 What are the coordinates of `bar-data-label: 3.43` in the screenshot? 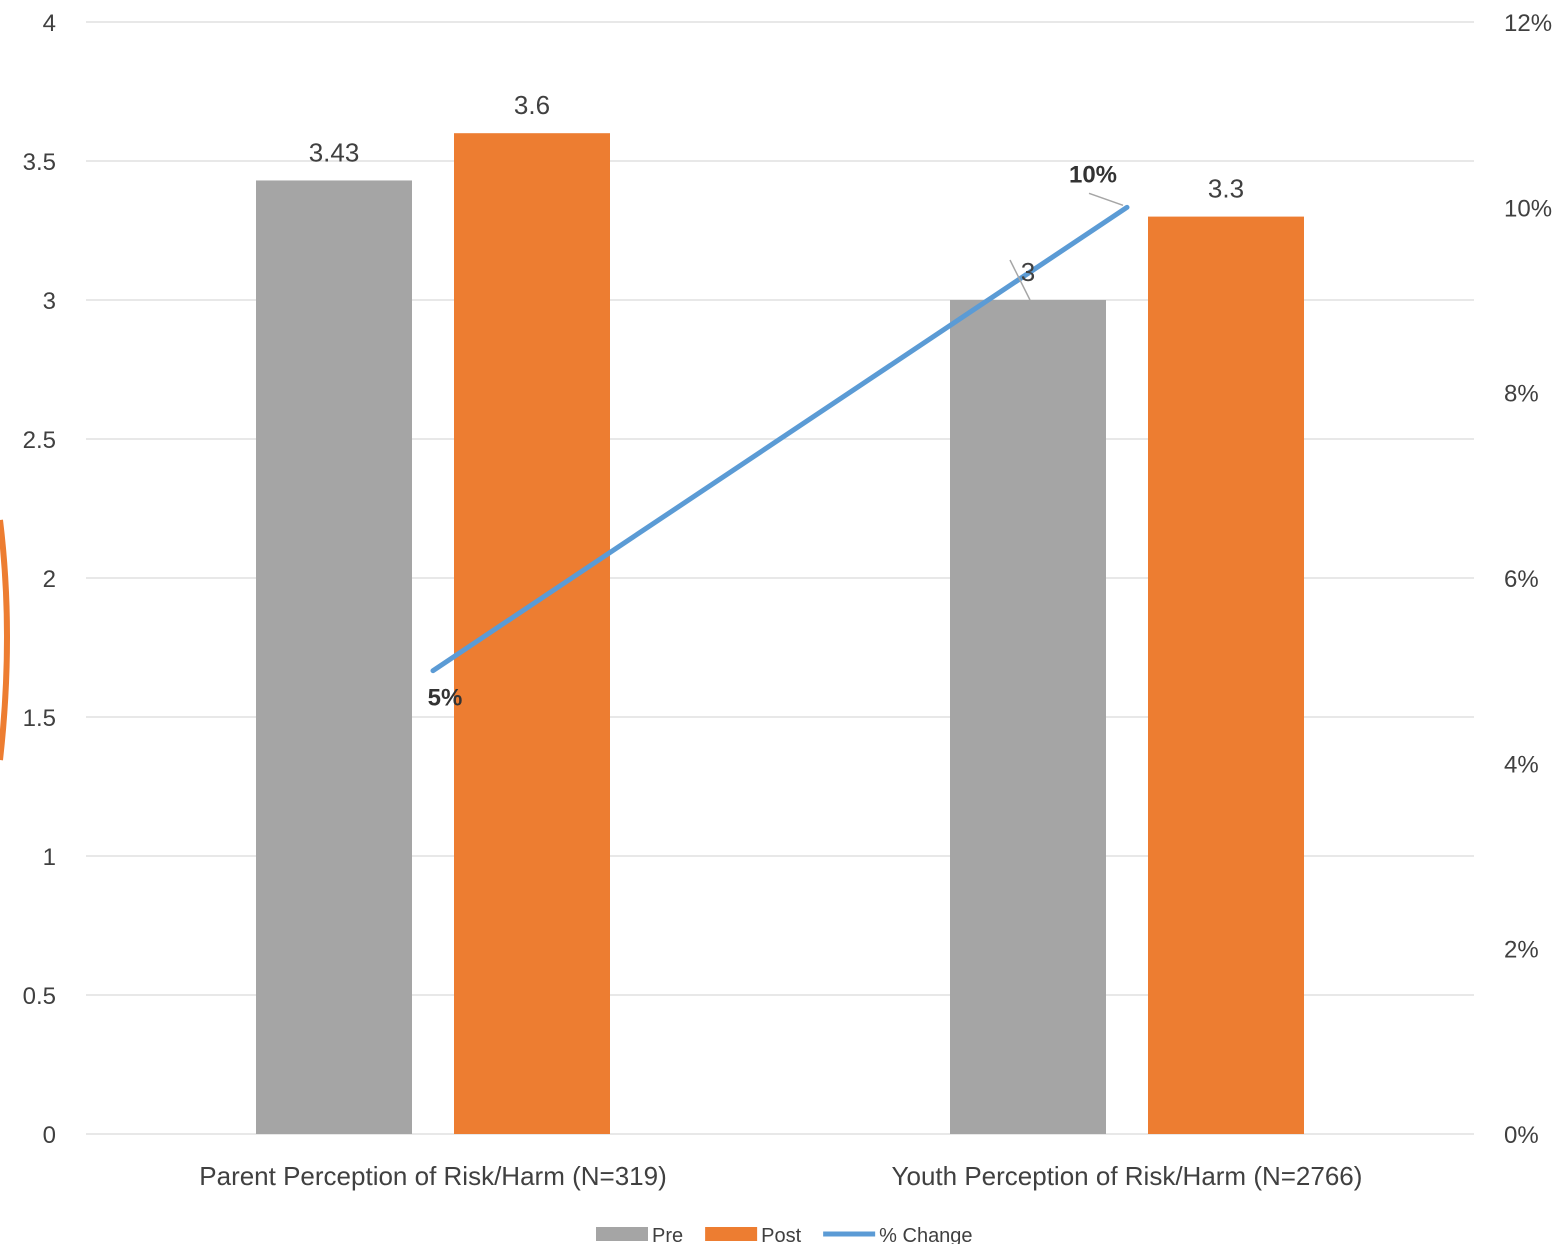 It's located at (334, 152).